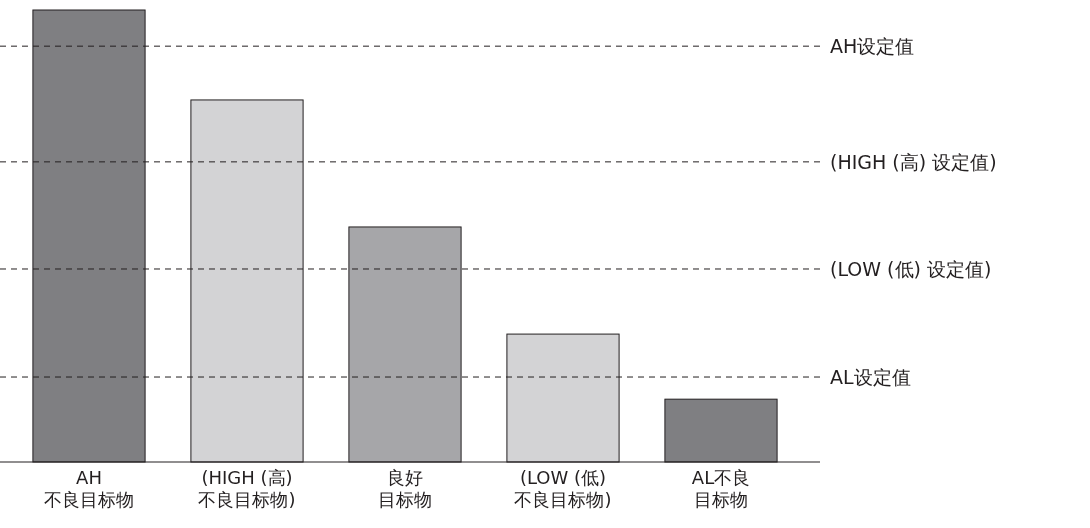 The height and width of the screenshot is (528, 1090). I want to click on x-tick-label: 良好目标物, so click(405, 488).